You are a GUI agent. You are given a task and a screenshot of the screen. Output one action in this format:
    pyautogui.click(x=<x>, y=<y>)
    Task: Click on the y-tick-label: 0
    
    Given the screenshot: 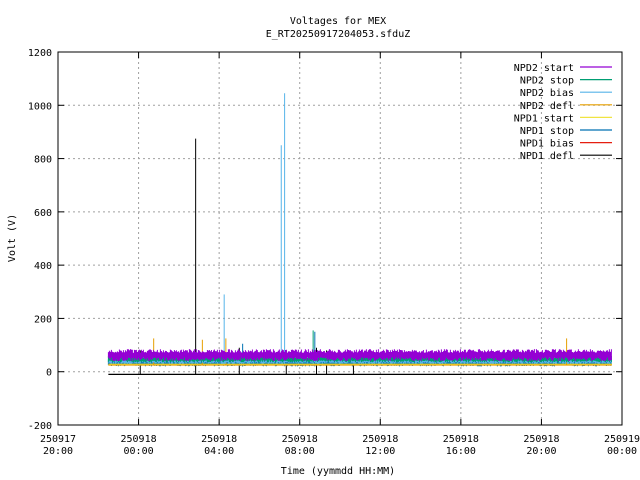 What is the action you would take?
    pyautogui.click(x=49, y=373)
    